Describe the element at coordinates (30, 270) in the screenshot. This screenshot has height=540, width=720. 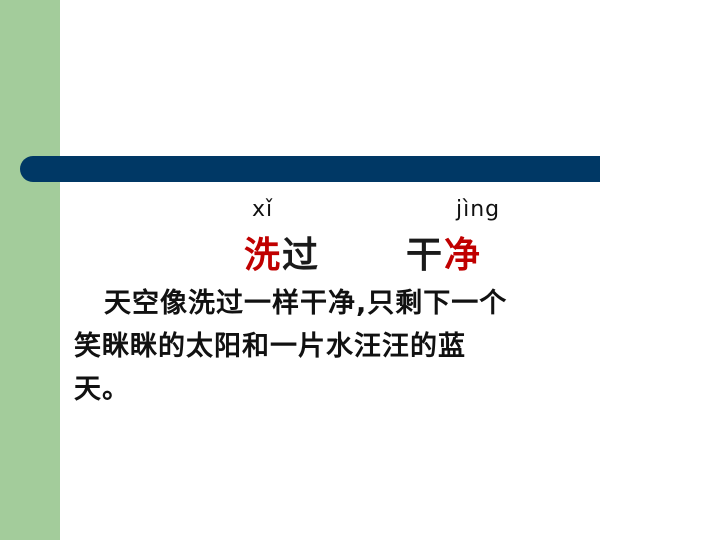
I see `side-accent-bar` at that location.